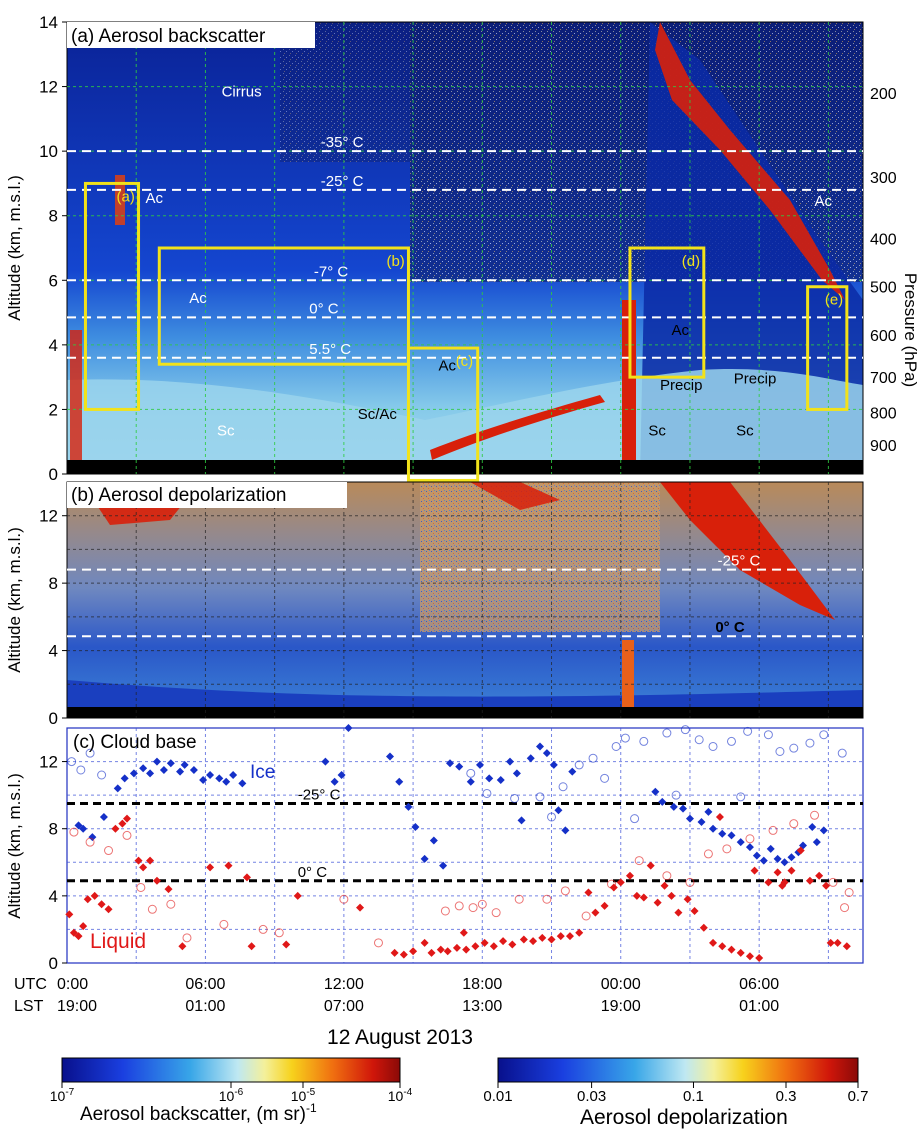  I want to click on colorbar-tick-label: 0.3, so click(786, 1096).